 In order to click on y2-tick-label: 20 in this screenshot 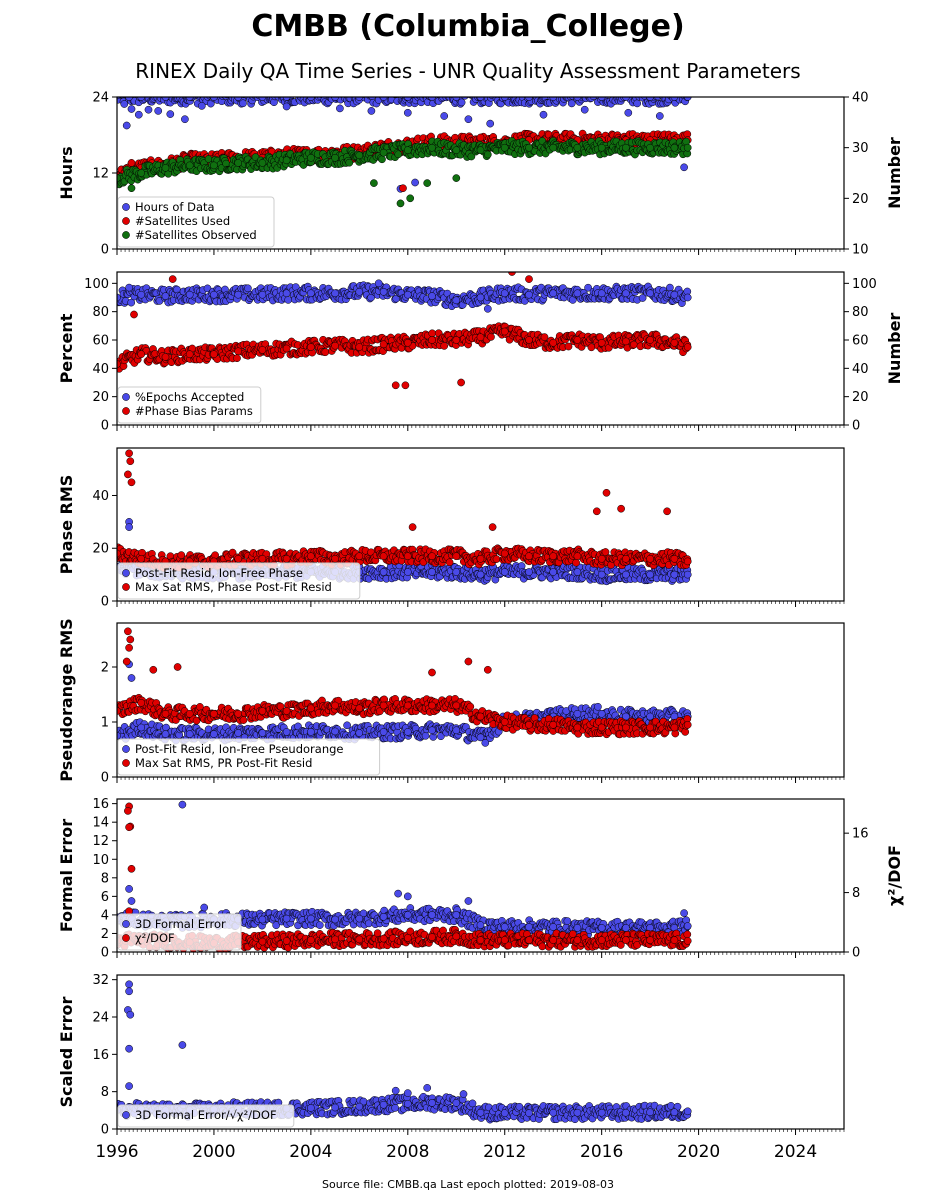, I will do `click(860, 397)`.